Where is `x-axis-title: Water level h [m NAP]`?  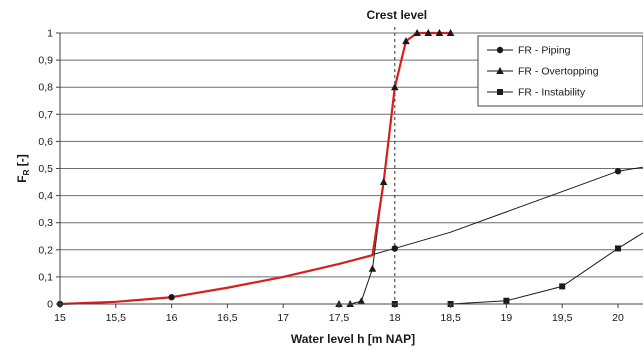
x-axis-title: Water level h [m NAP] is located at coordinates (353, 339).